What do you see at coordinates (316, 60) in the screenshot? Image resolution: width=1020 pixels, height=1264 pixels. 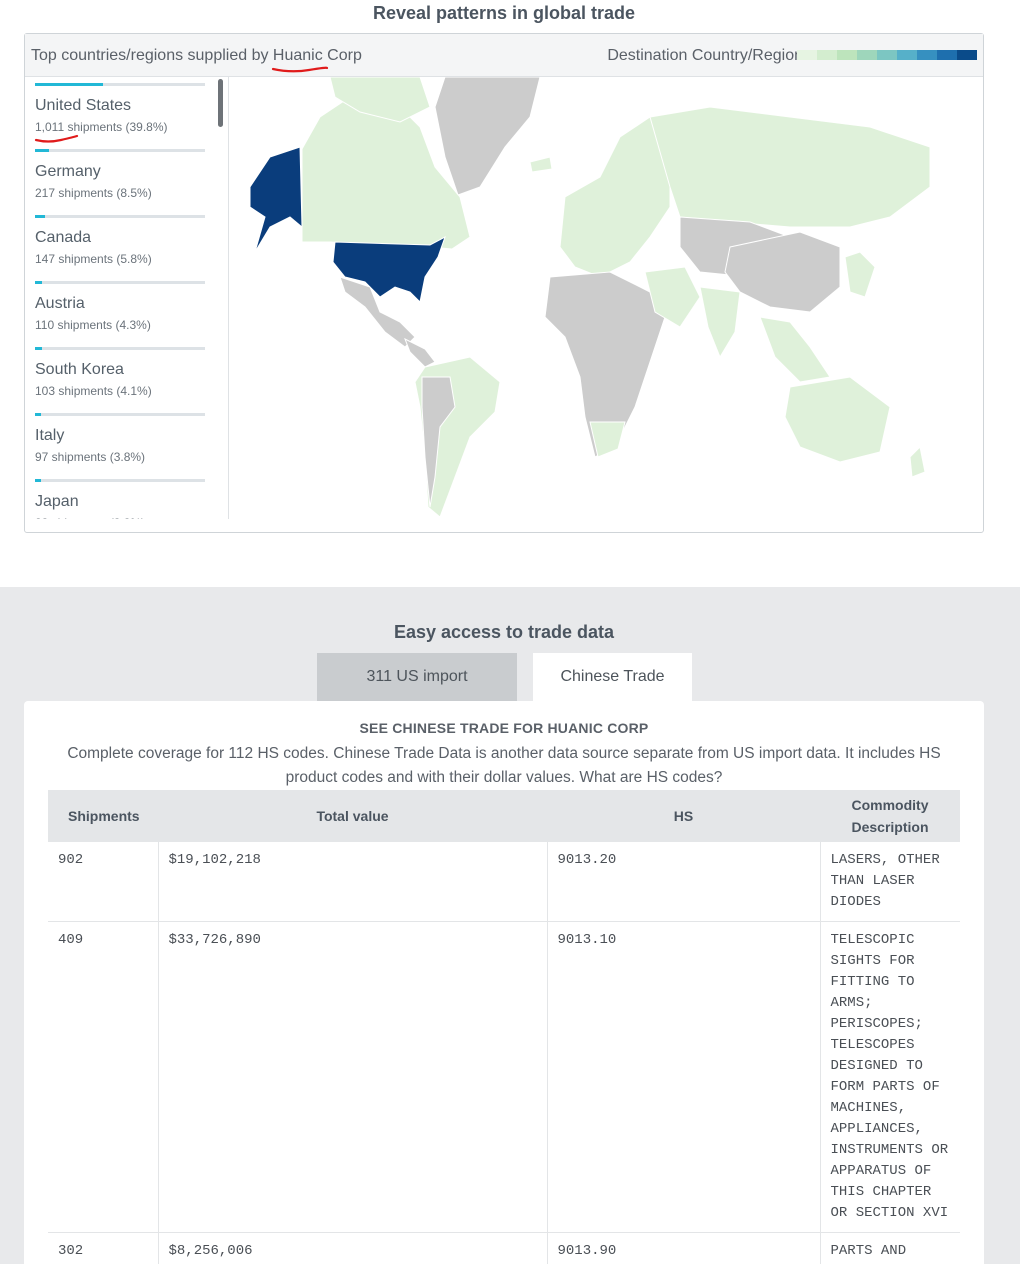 I see `company-name: Huanic Corp` at bounding box center [316, 60].